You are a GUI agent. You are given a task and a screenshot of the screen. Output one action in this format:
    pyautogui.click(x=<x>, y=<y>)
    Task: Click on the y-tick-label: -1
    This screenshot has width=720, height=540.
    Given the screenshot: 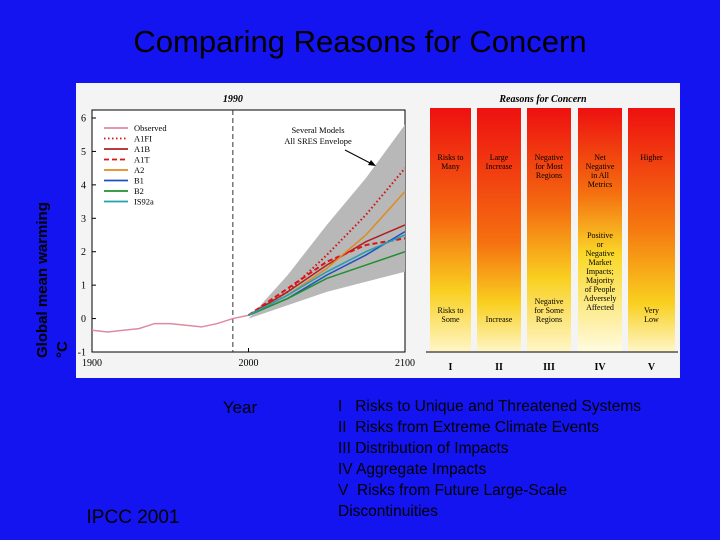 What is the action you would take?
    pyautogui.click(x=82, y=353)
    